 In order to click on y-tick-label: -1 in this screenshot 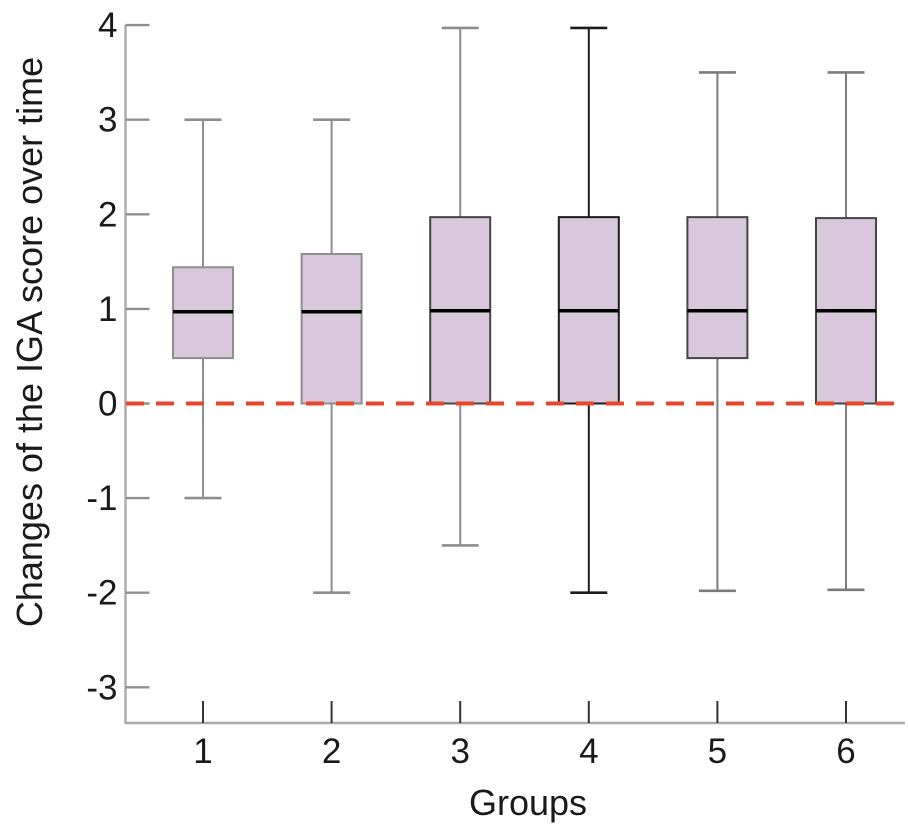, I will do `click(101, 498)`.